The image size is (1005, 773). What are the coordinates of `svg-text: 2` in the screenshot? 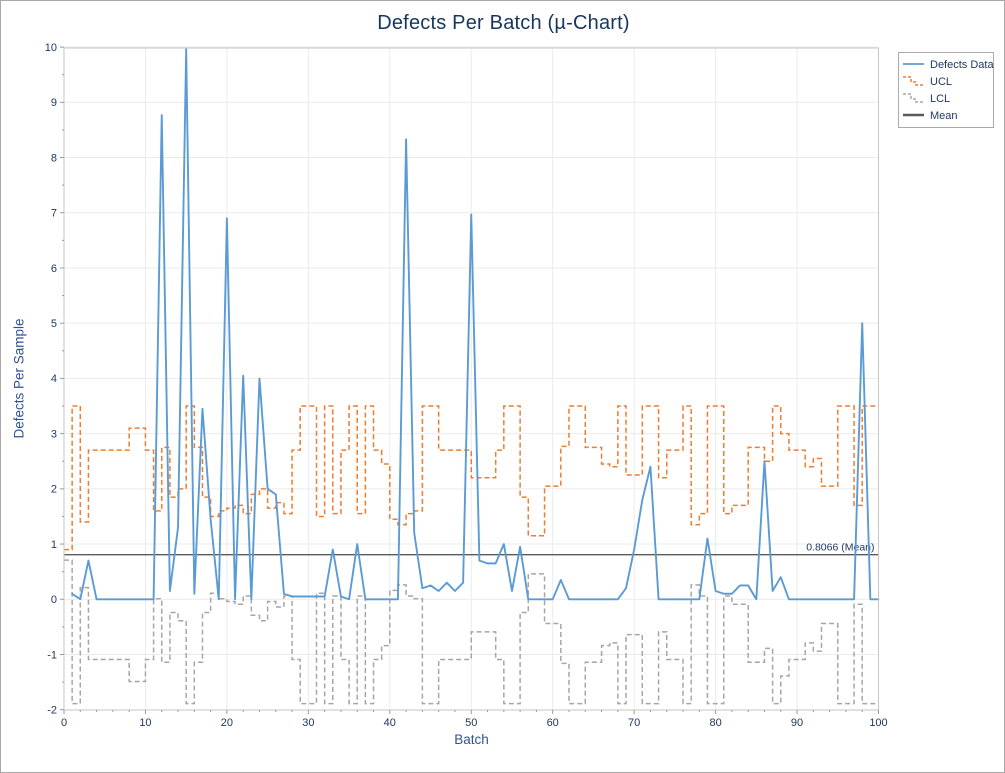 It's located at (54, 490).